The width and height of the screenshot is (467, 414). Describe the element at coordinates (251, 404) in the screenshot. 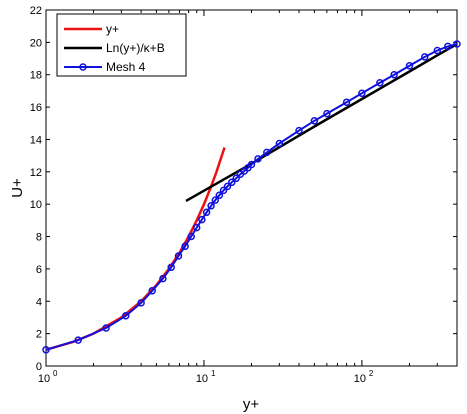

I see `x-axis-title: y+` at that location.